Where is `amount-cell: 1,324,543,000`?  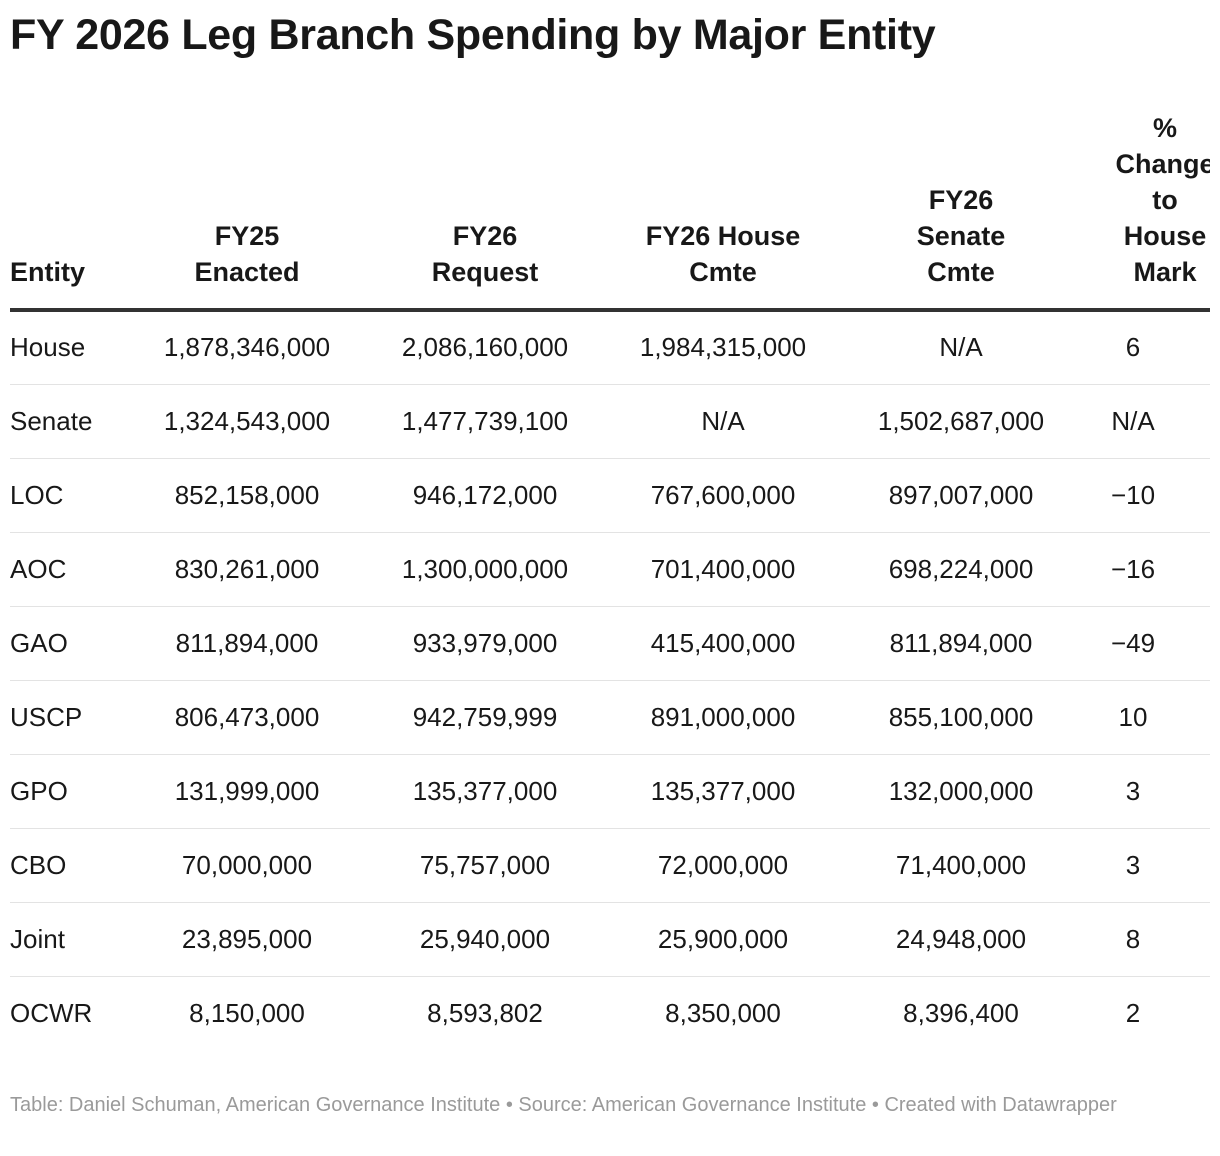 amount-cell: 1,324,543,000 is located at coordinates (247, 421).